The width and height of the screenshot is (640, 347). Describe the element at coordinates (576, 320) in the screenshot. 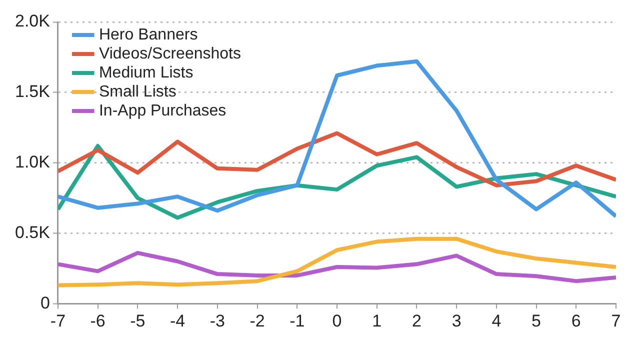

I see `x-tick-label: 6` at that location.